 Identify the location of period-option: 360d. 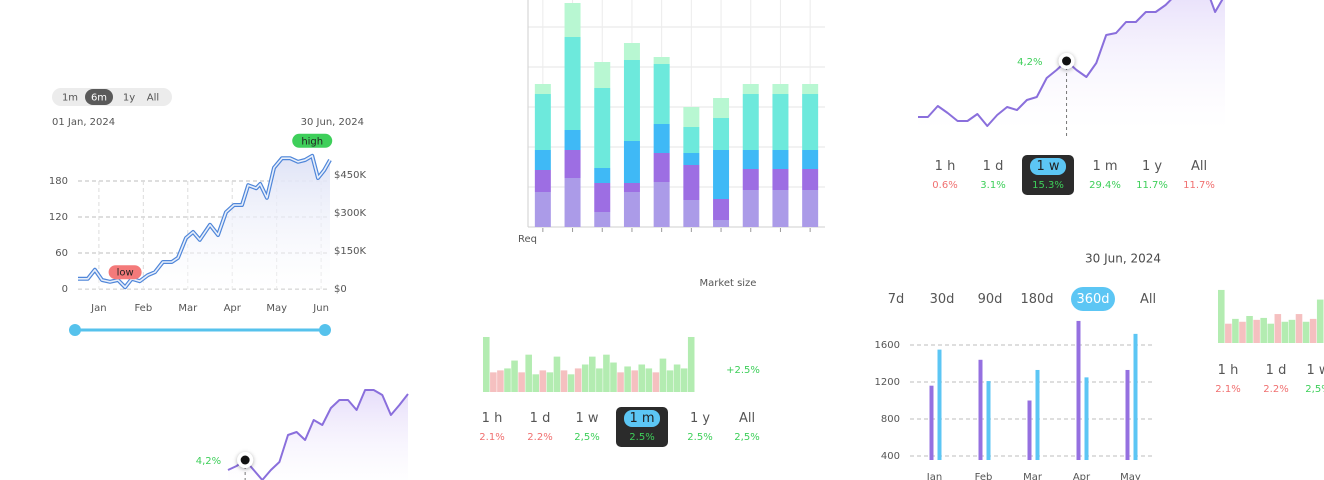
(1092, 299).